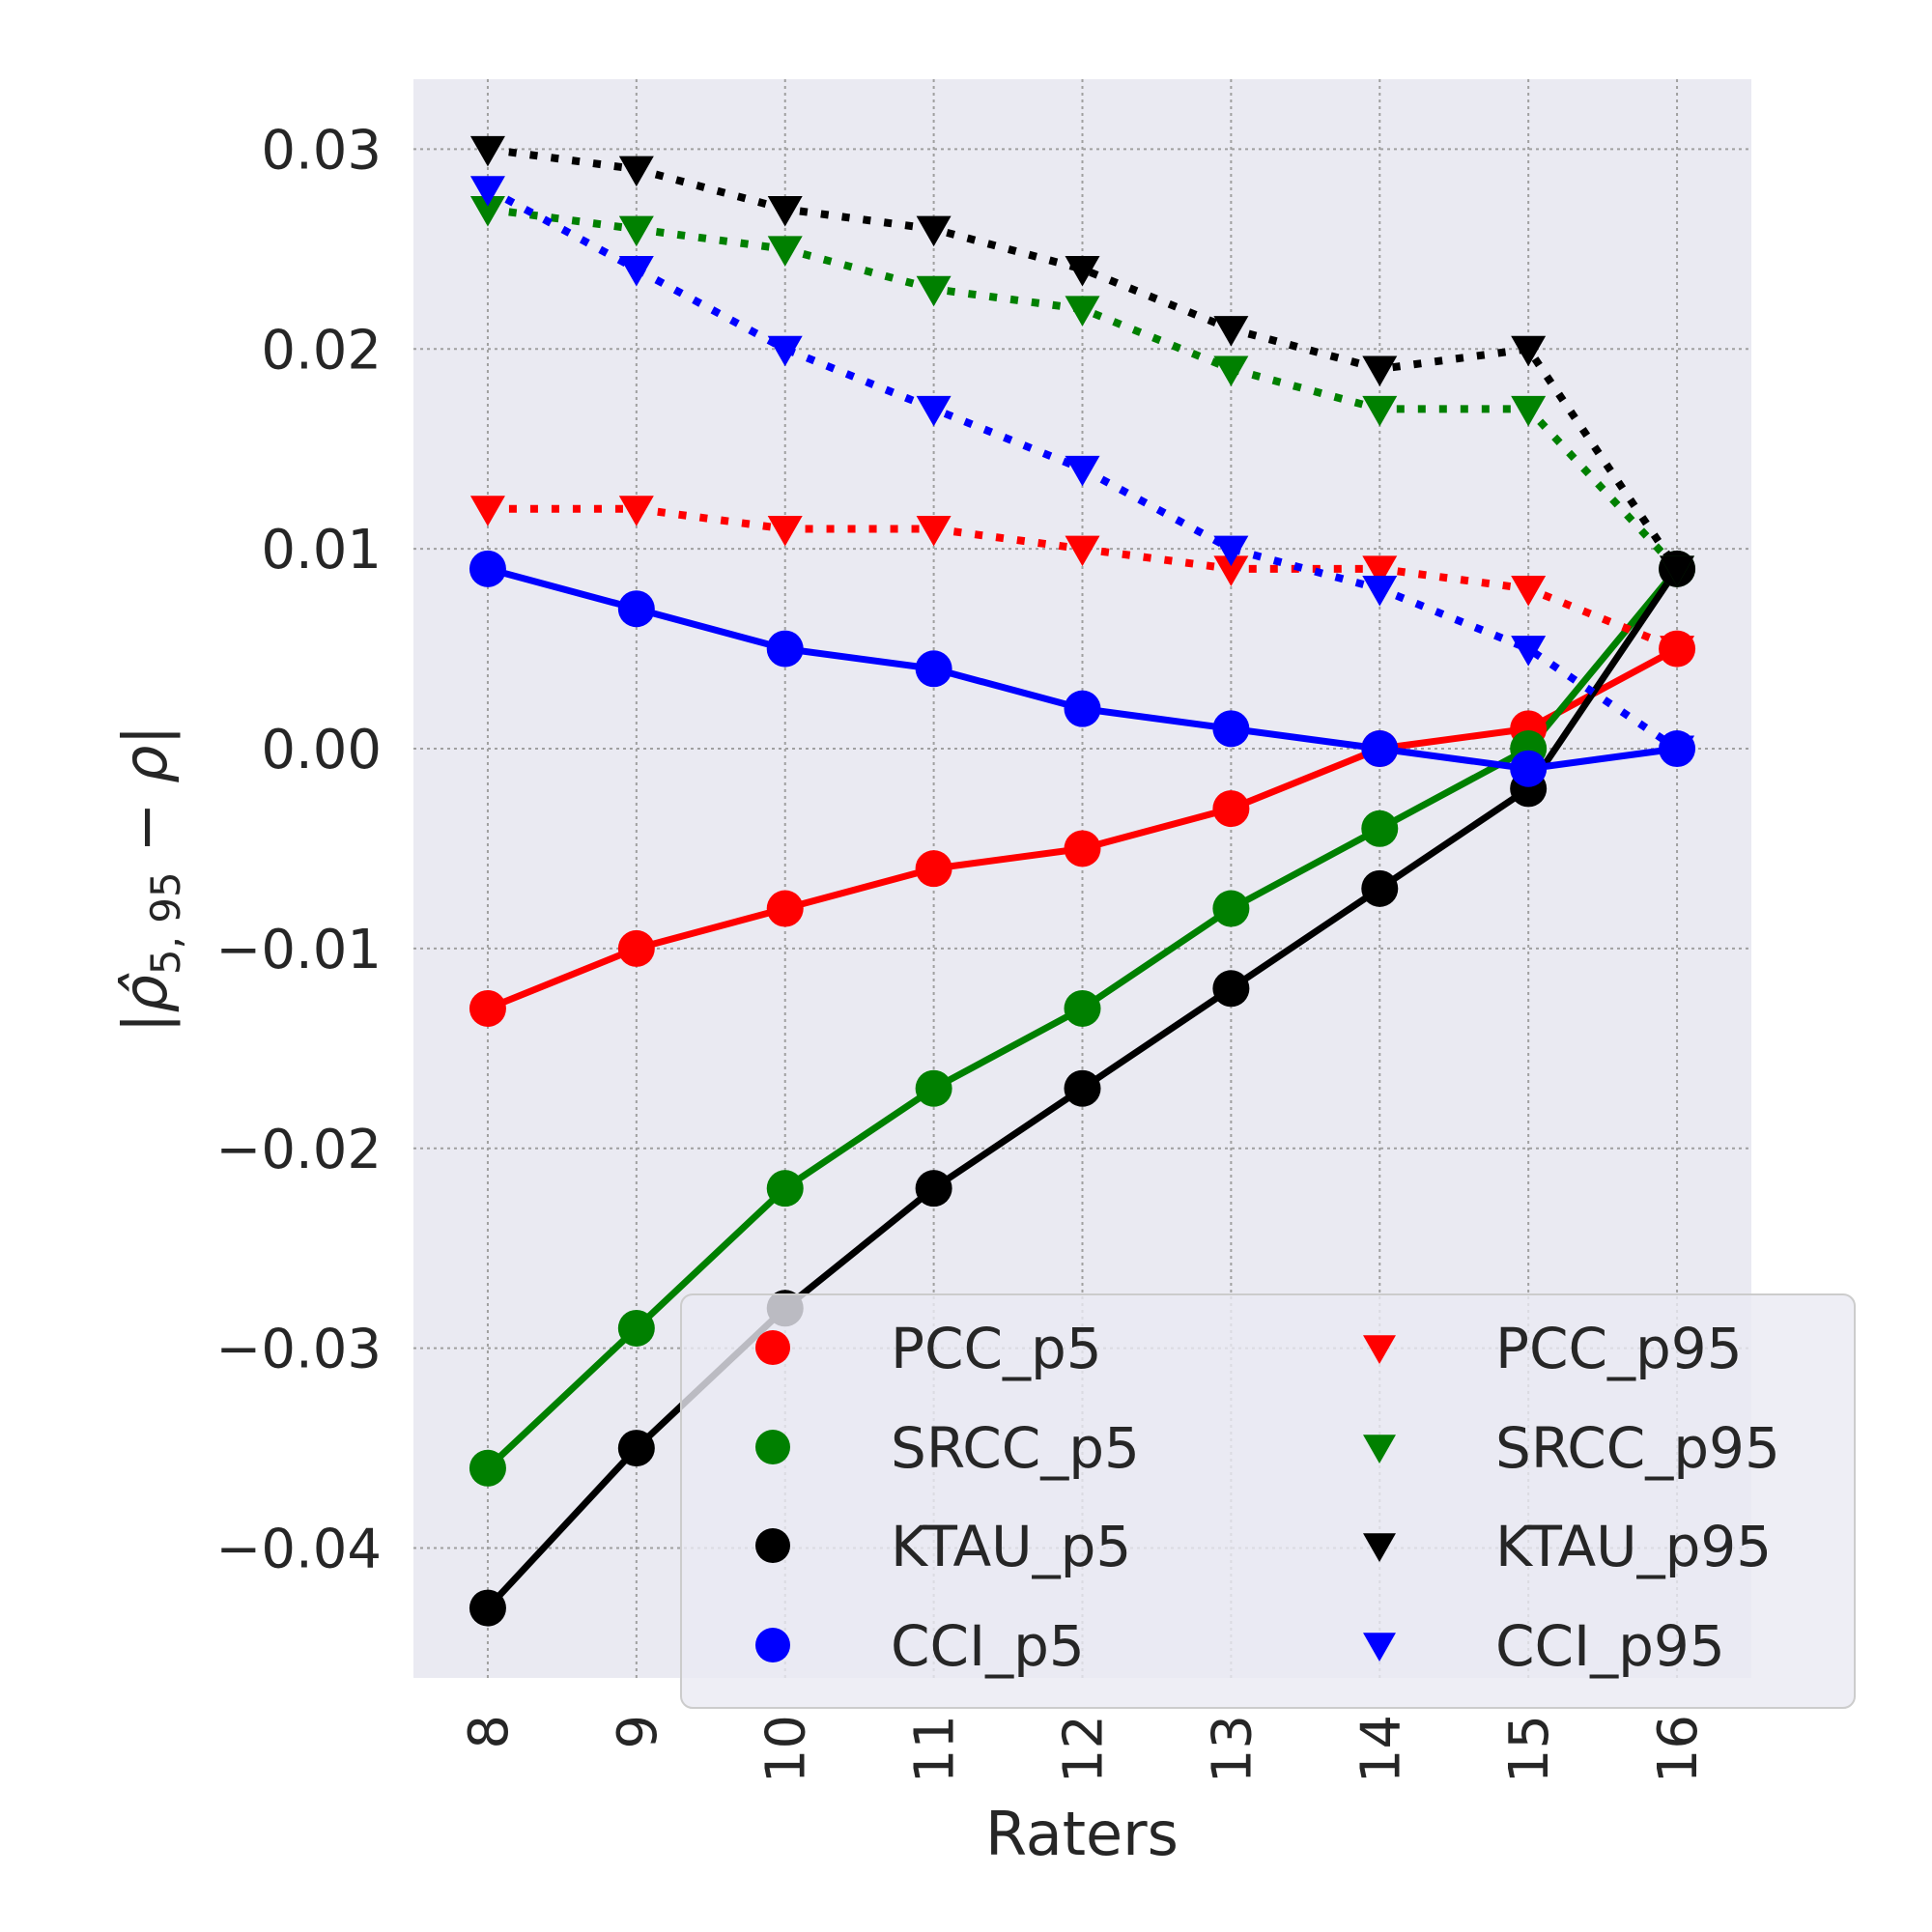  Describe the element at coordinates (996, 1348) in the screenshot. I see `legend-label: PCC_p5` at that location.